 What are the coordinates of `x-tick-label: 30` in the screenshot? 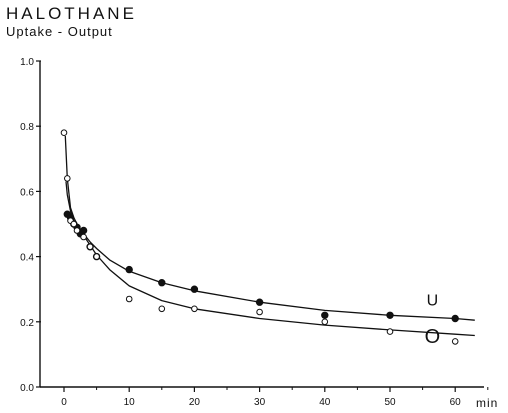 It's located at (260, 402).